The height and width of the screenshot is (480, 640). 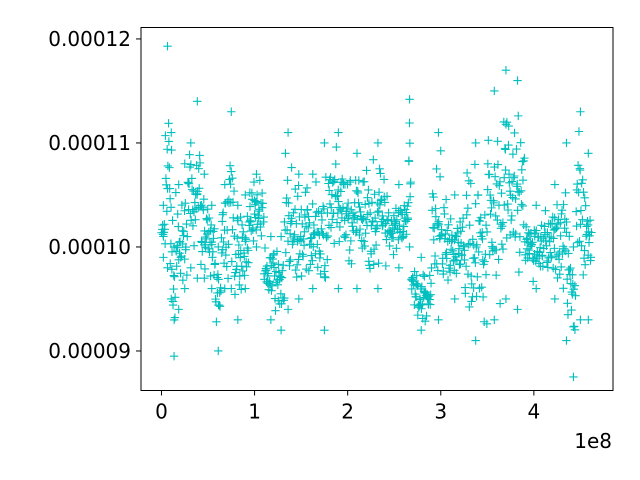 I want to click on x-axis-ticks: 0 1 2 3 4, so click(x=347, y=407).